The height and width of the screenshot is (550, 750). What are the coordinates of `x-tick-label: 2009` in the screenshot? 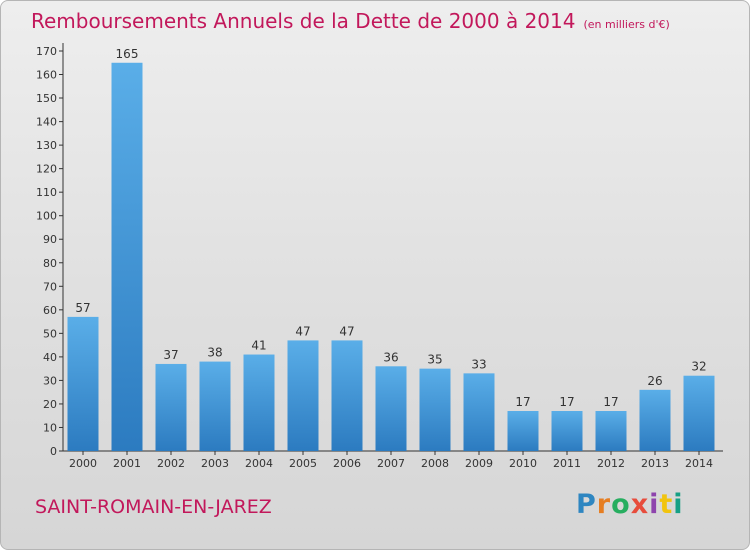 It's located at (479, 463).